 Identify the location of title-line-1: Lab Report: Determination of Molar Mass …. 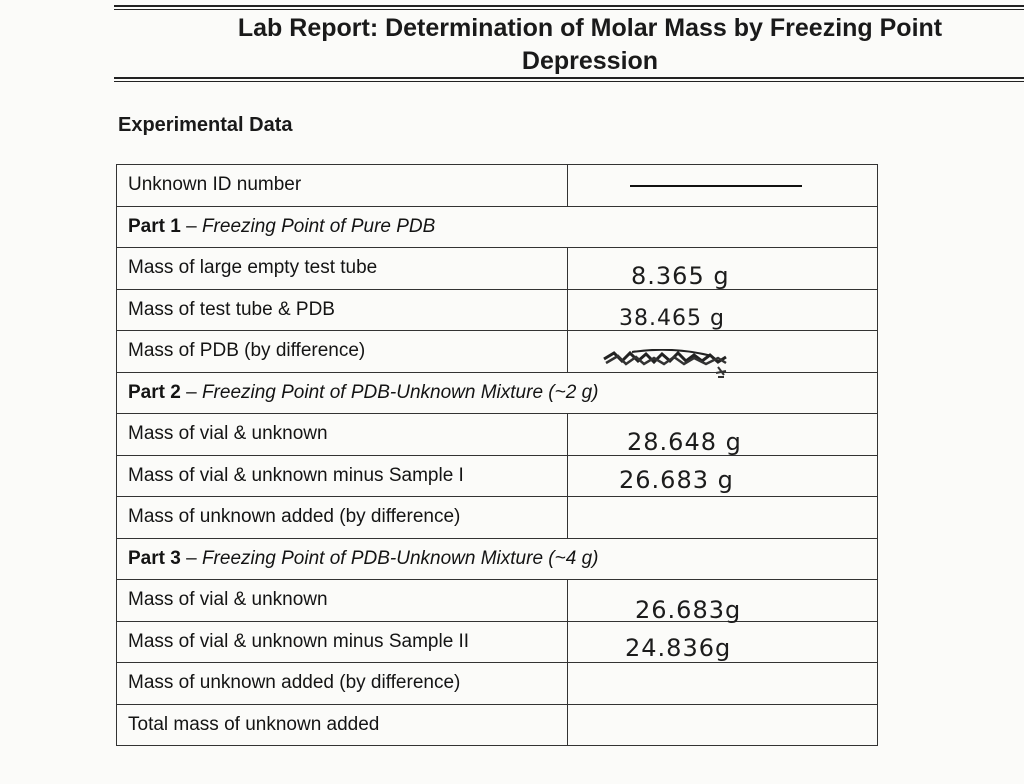
(590, 28).